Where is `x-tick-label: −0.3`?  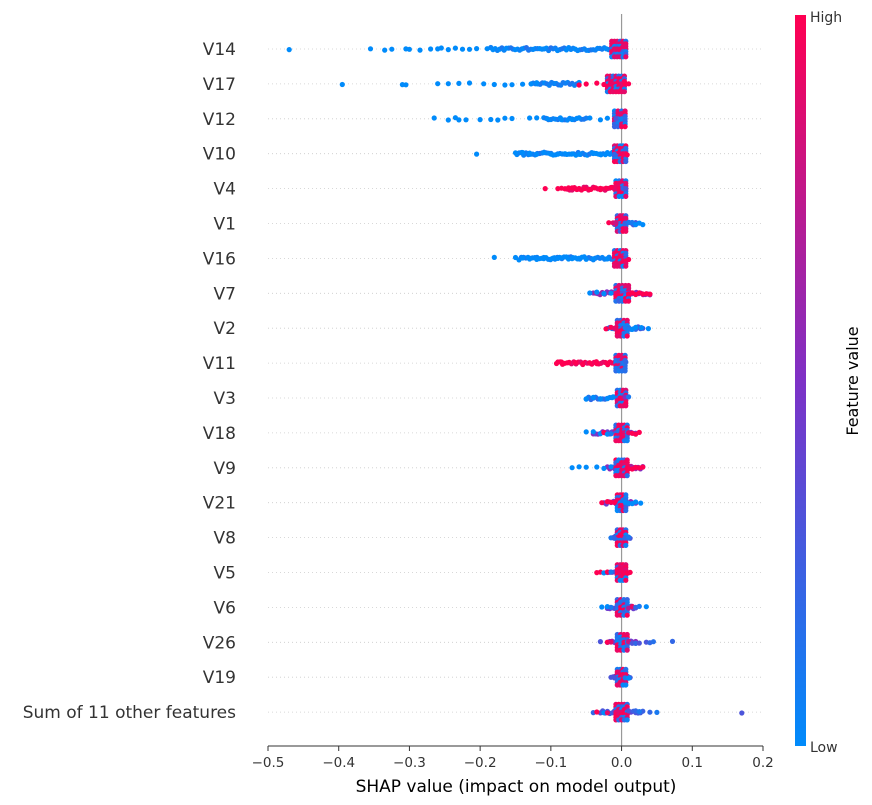
x-tick-label: −0.3 is located at coordinates (409, 763).